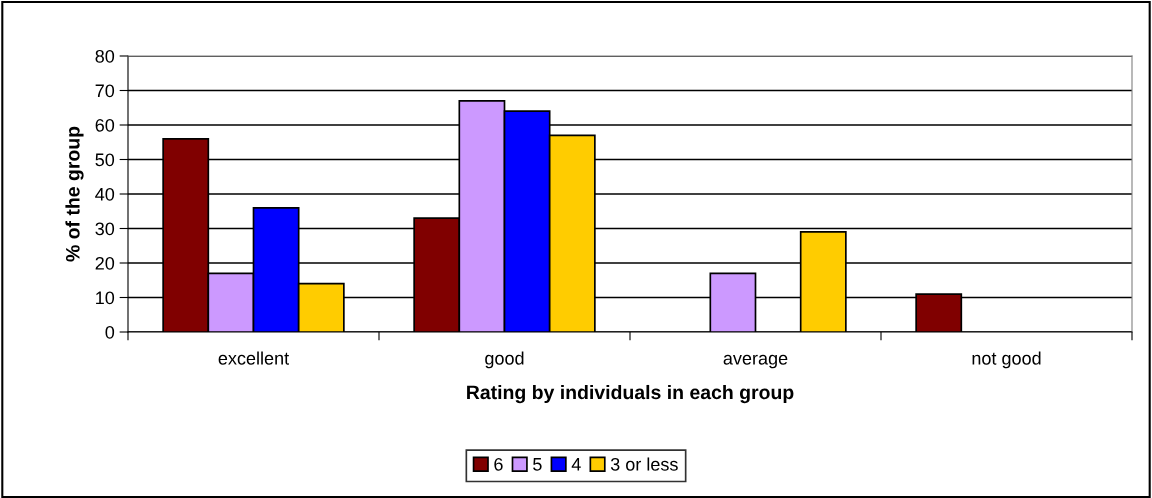  I want to click on x-tick-label: not good, so click(1006, 360).